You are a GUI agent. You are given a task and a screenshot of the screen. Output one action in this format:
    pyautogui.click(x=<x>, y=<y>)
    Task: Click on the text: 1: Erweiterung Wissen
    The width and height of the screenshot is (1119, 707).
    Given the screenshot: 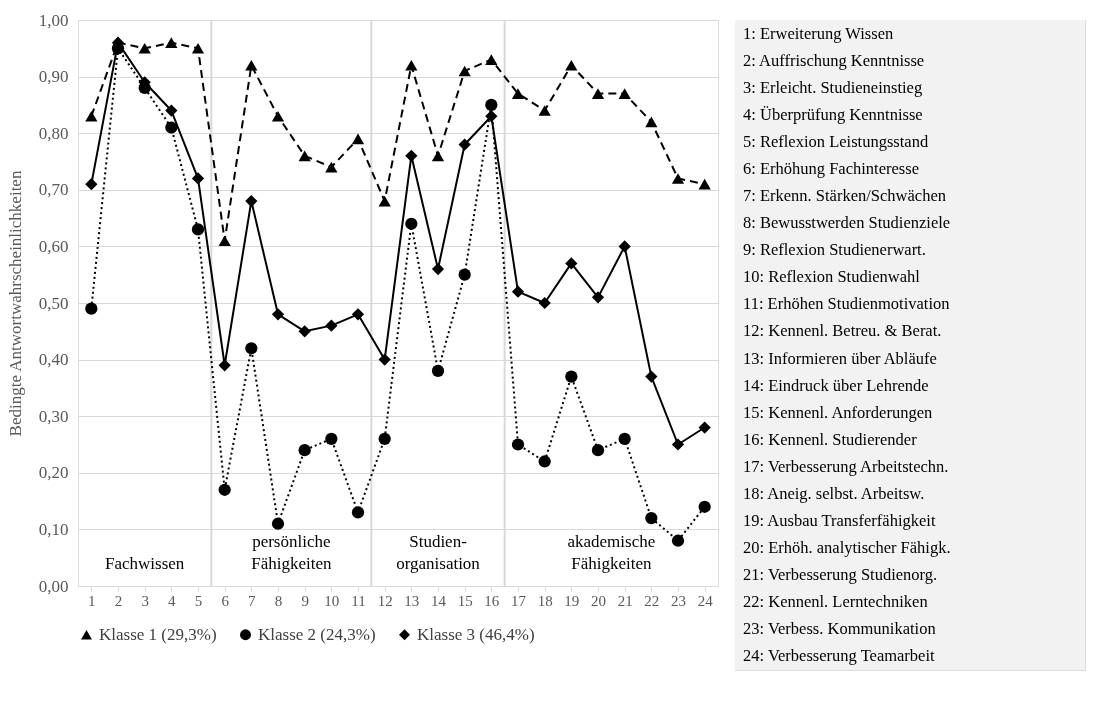 What is the action you would take?
    pyautogui.click(x=818, y=33)
    